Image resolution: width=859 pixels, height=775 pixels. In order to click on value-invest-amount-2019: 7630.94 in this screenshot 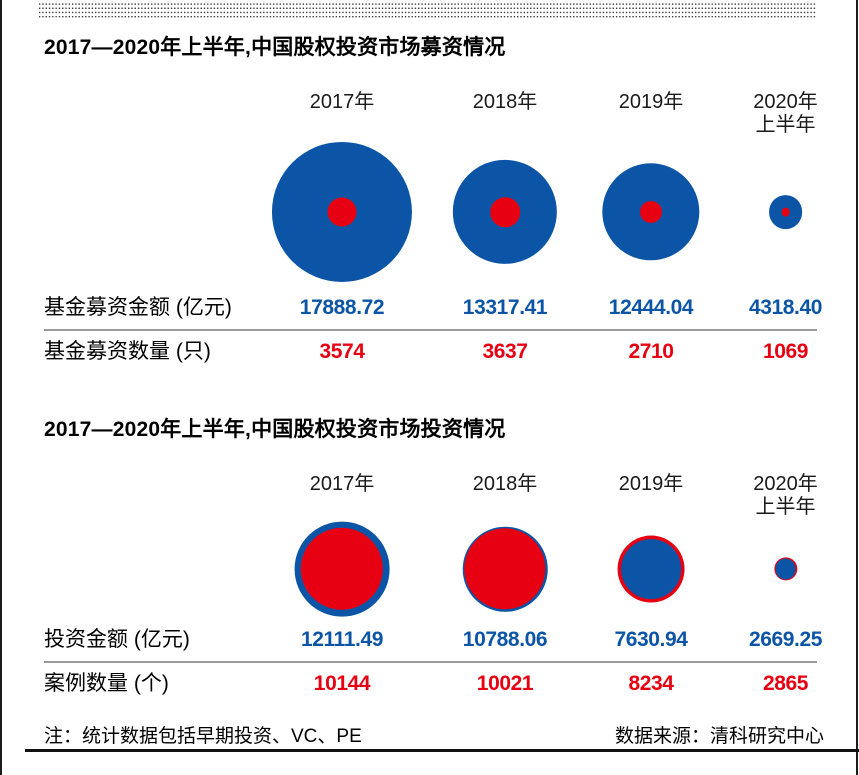, I will do `click(651, 639)`.